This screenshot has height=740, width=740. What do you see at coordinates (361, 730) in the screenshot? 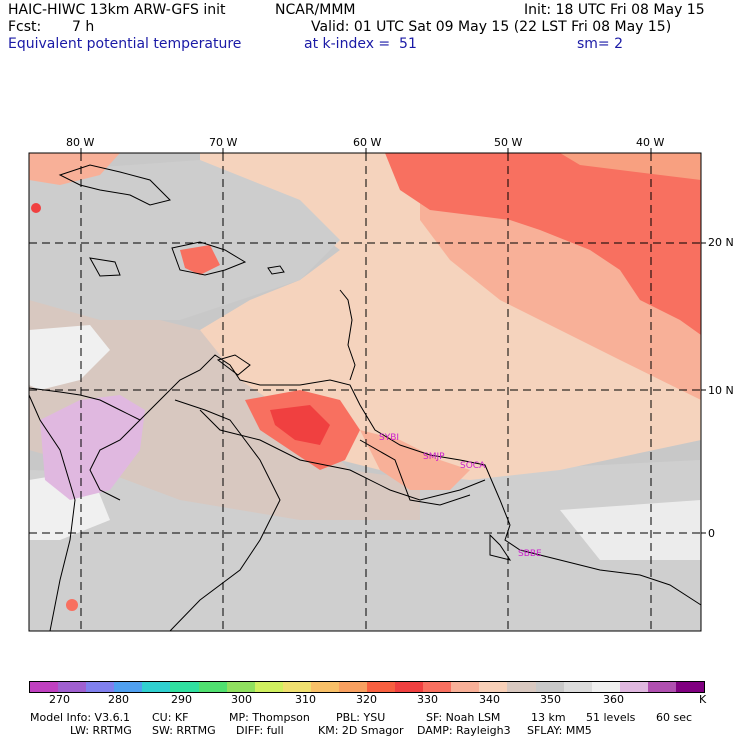
I see `footer-km: KM: 2D Smagor` at bounding box center [361, 730].